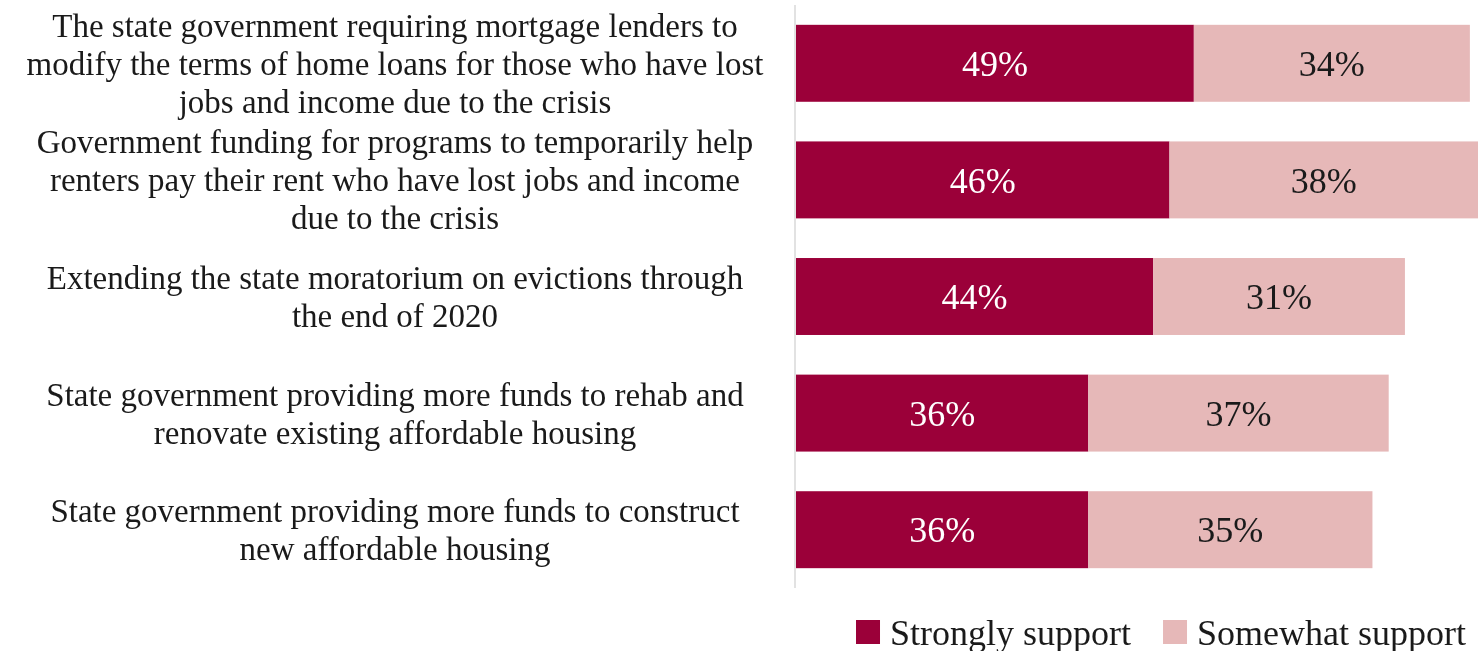 The image size is (1482, 651). I want to click on y-tick-label: State government providing more funds to rehab and renovate existing affordable housing, so click(395, 413).